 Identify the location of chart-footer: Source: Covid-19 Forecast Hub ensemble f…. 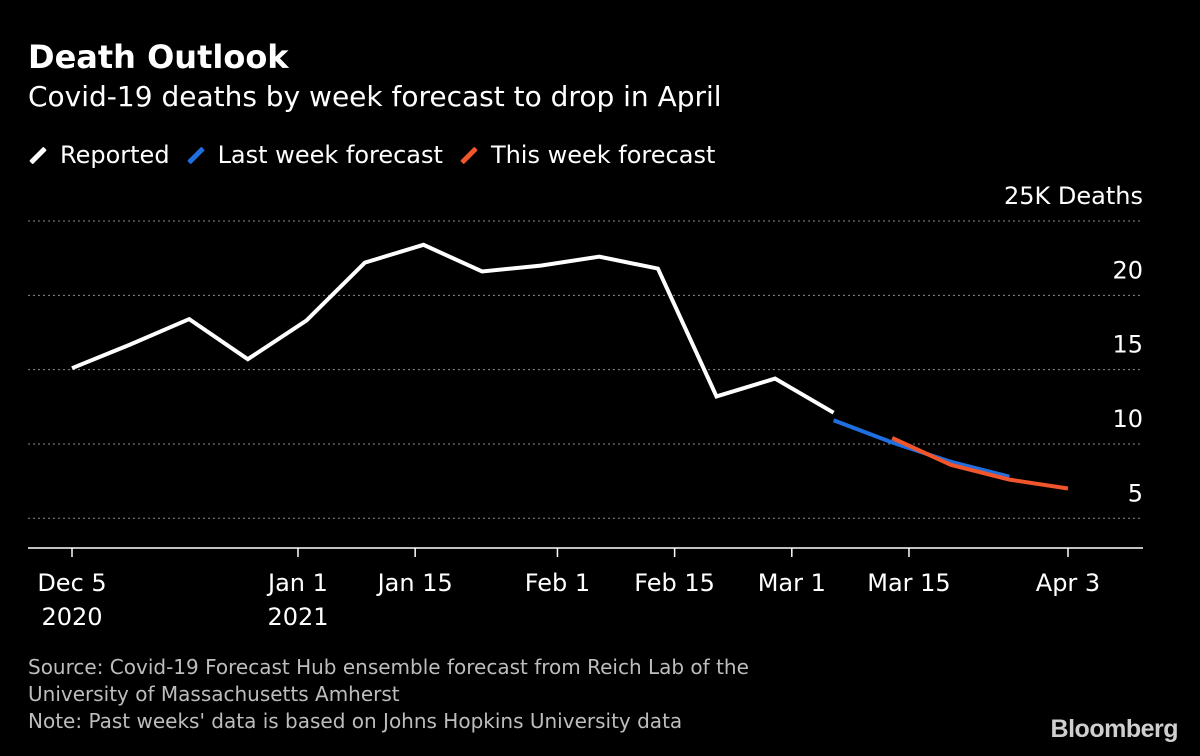
(388, 694).